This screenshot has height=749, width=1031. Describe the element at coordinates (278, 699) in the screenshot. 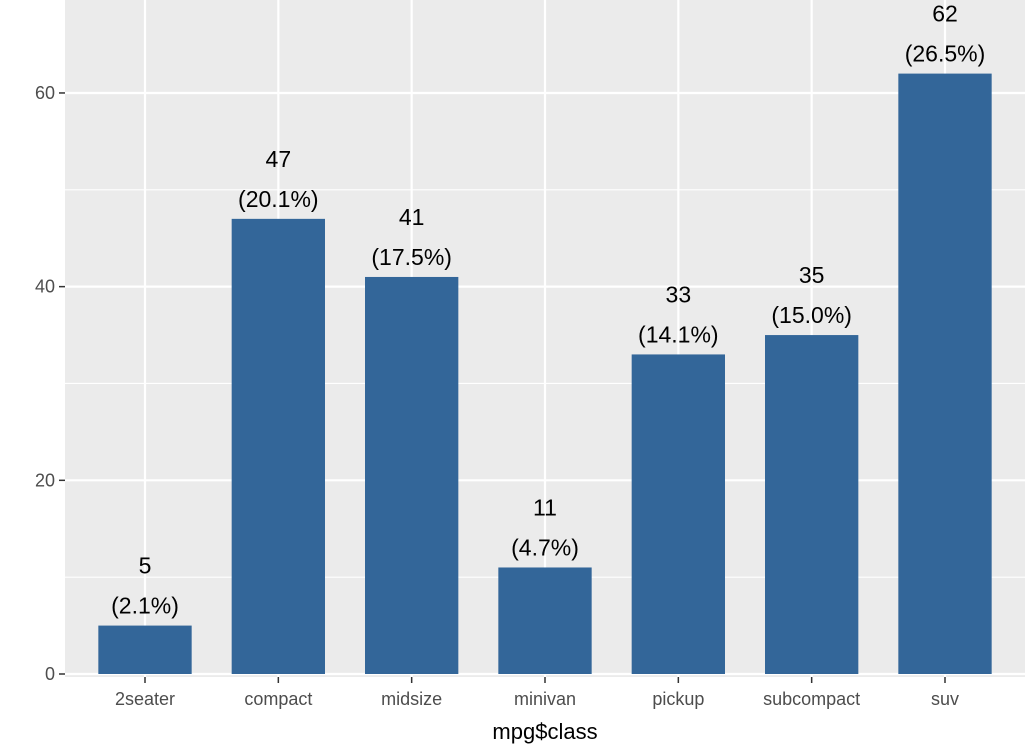

I see `x-tick-label: compact` at that location.